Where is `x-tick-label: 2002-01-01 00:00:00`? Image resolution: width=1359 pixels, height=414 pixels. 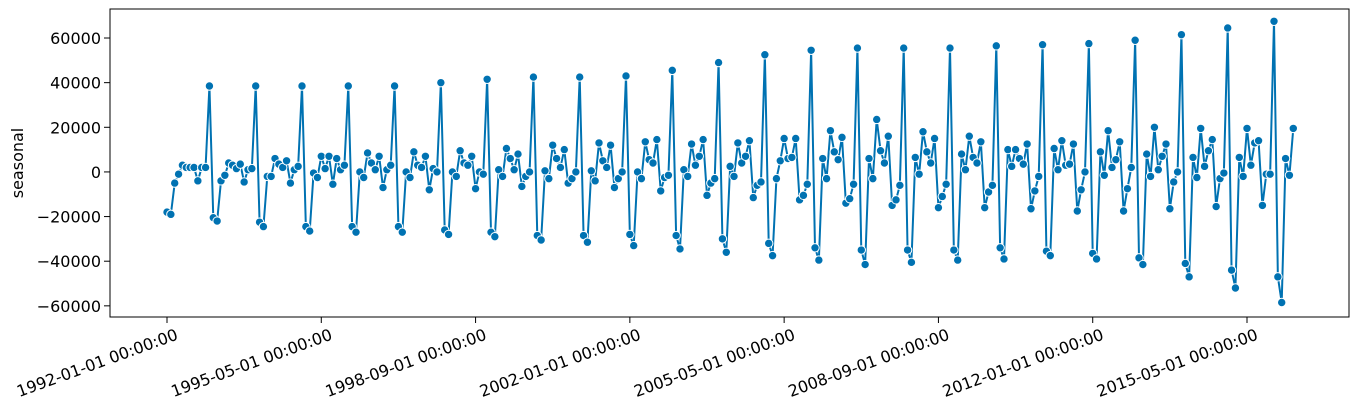
x-tick-label: 2002-01-01 00:00:00 is located at coordinates (560, 363).